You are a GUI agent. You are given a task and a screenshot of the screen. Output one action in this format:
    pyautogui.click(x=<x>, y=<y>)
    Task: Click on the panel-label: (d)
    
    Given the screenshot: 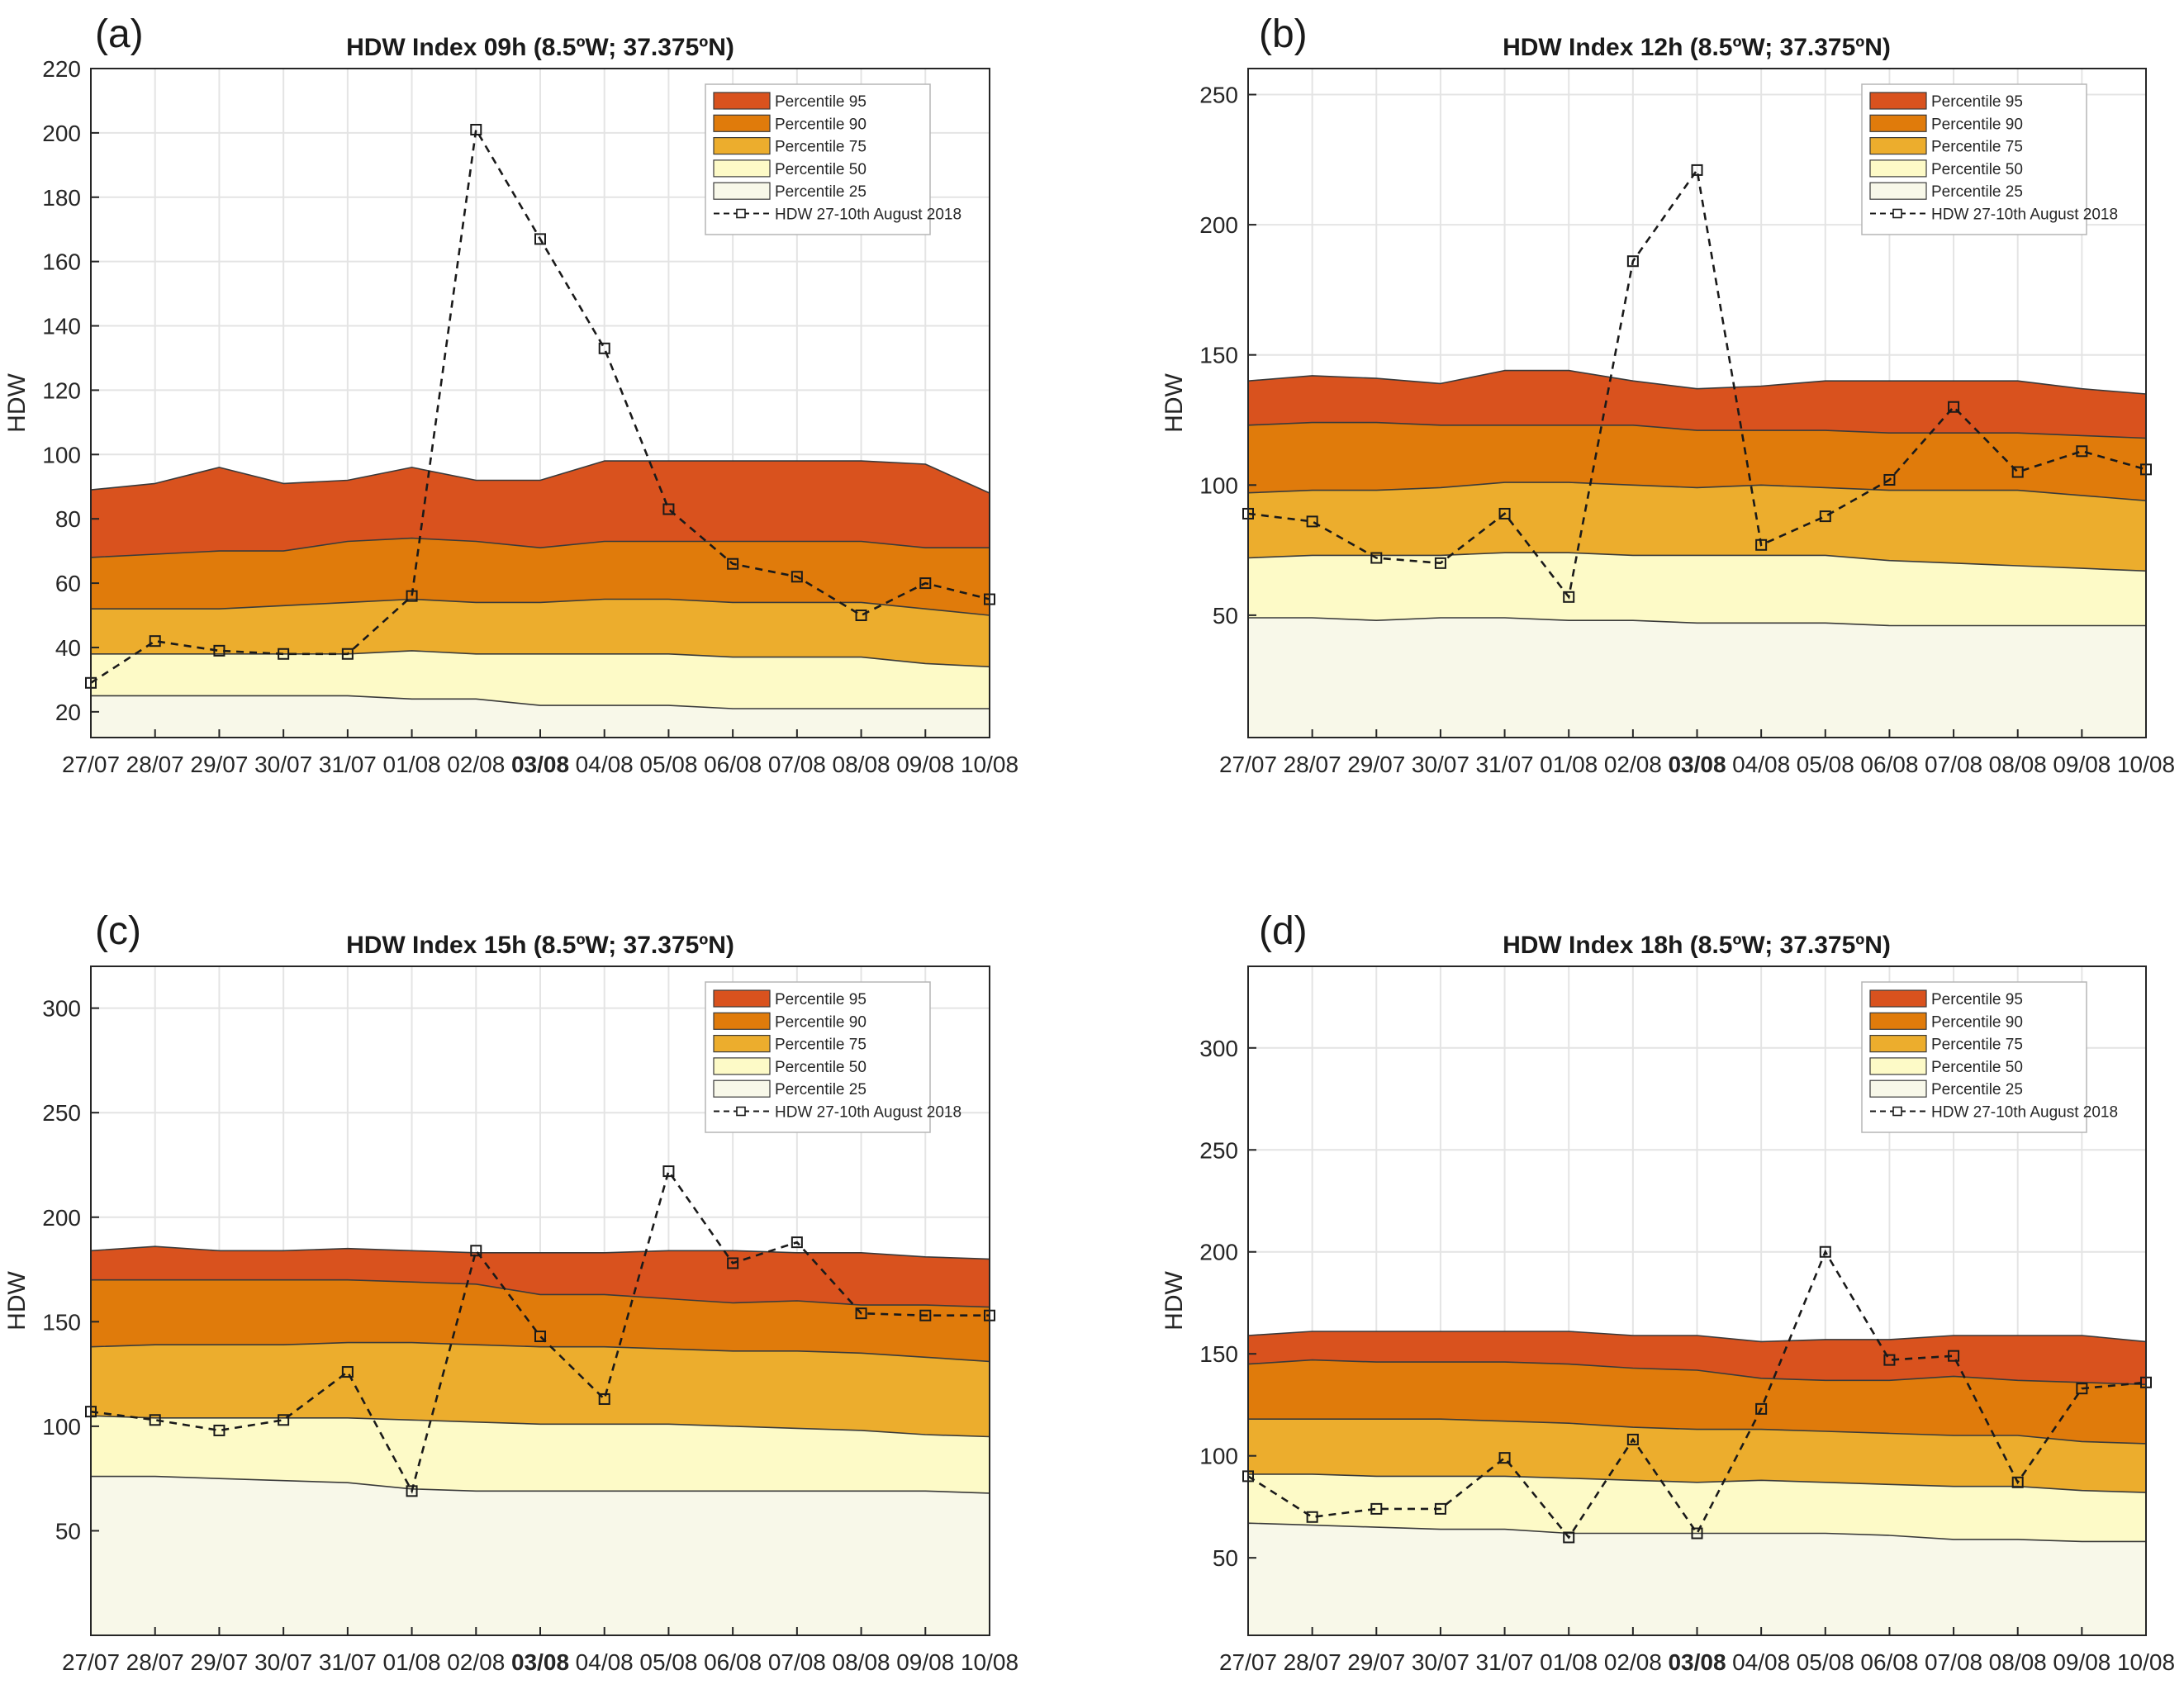 What is the action you would take?
    pyautogui.click(x=1283, y=931)
    